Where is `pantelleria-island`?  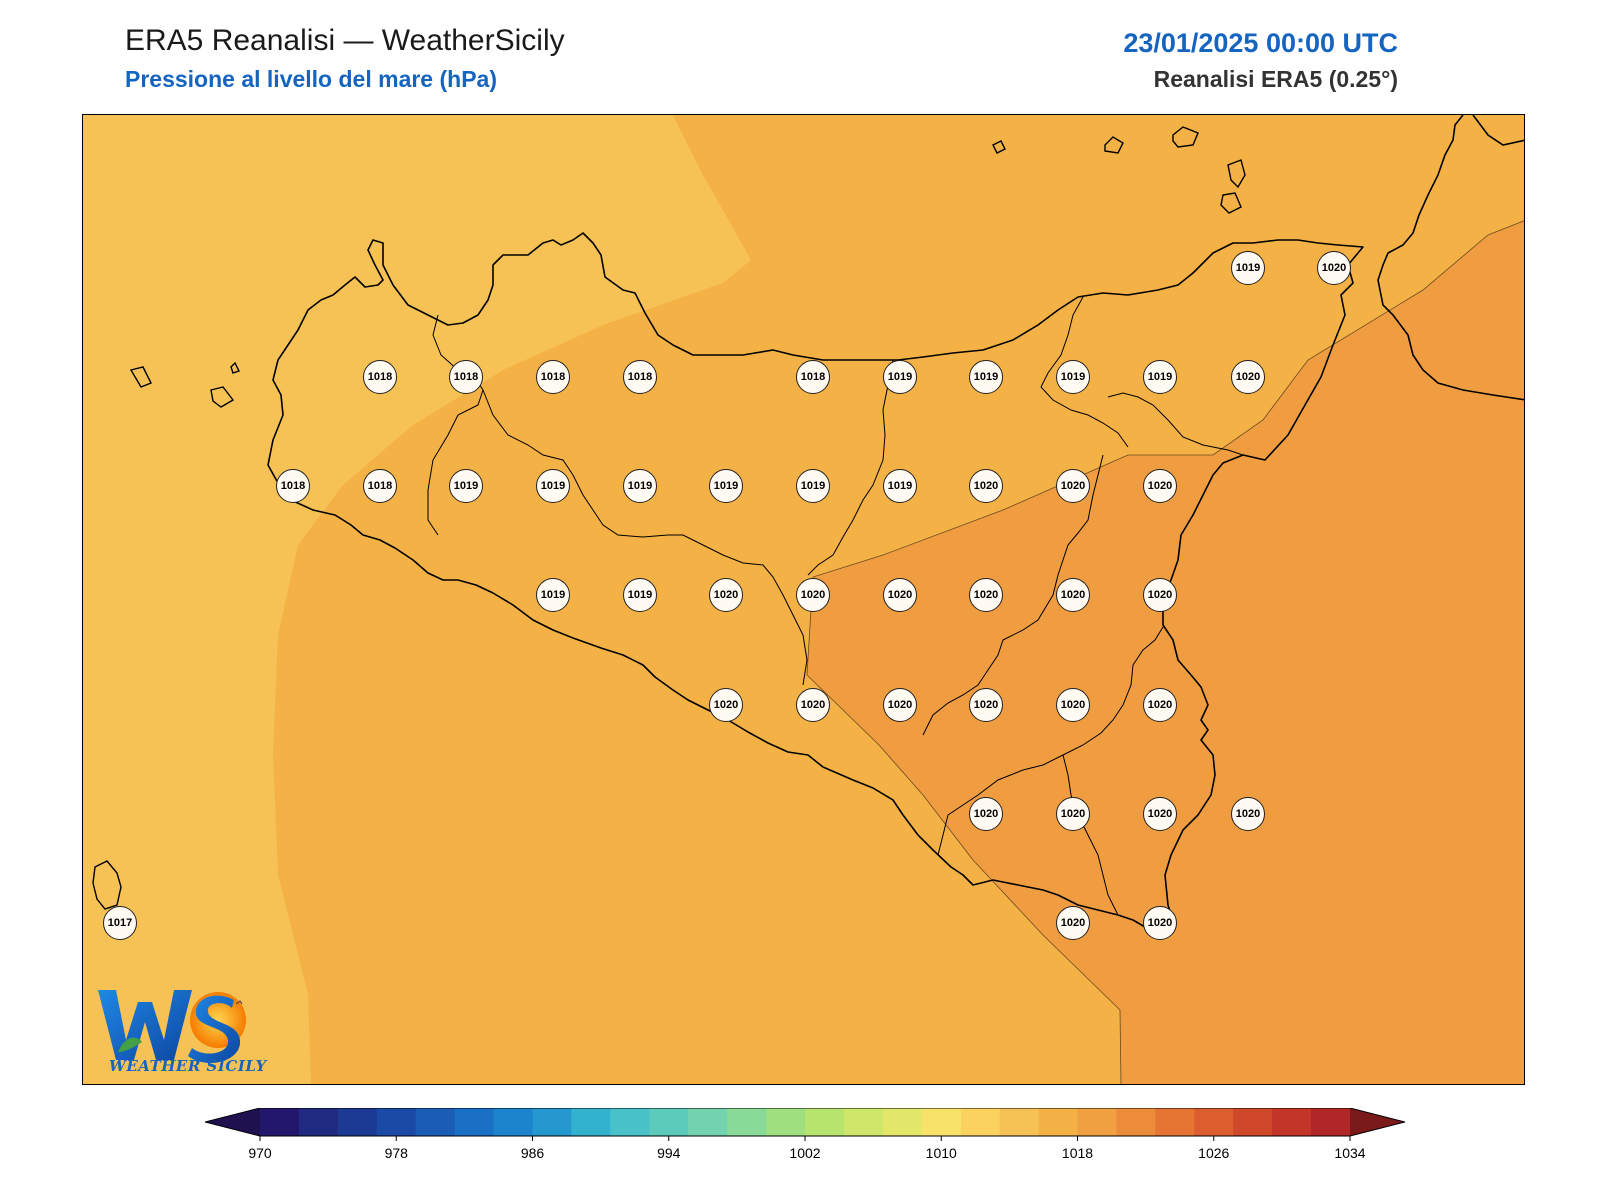
pantelleria-island is located at coordinates (107, 885).